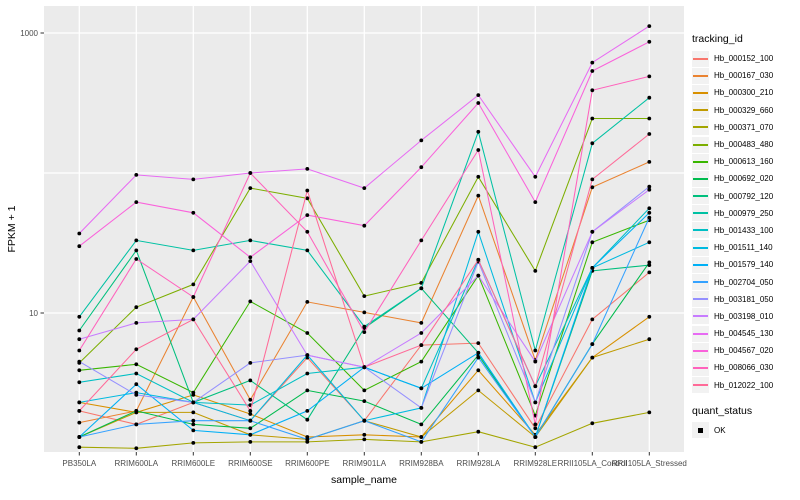 Image resolution: width=800 pixels, height=500 pixels. Describe the element at coordinates (744, 59) in the screenshot. I see `legend-entry-label: Hb_000152_100` at that location.